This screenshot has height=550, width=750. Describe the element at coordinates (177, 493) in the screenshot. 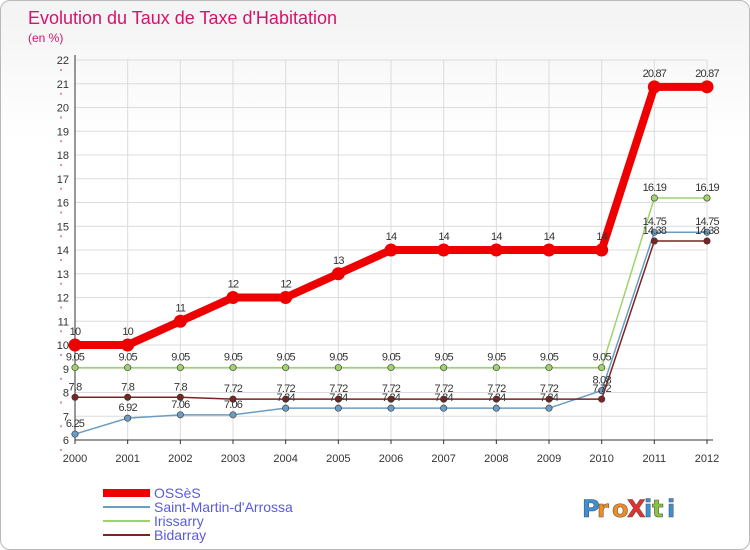

I see `legend-label: OSSèS` at that location.